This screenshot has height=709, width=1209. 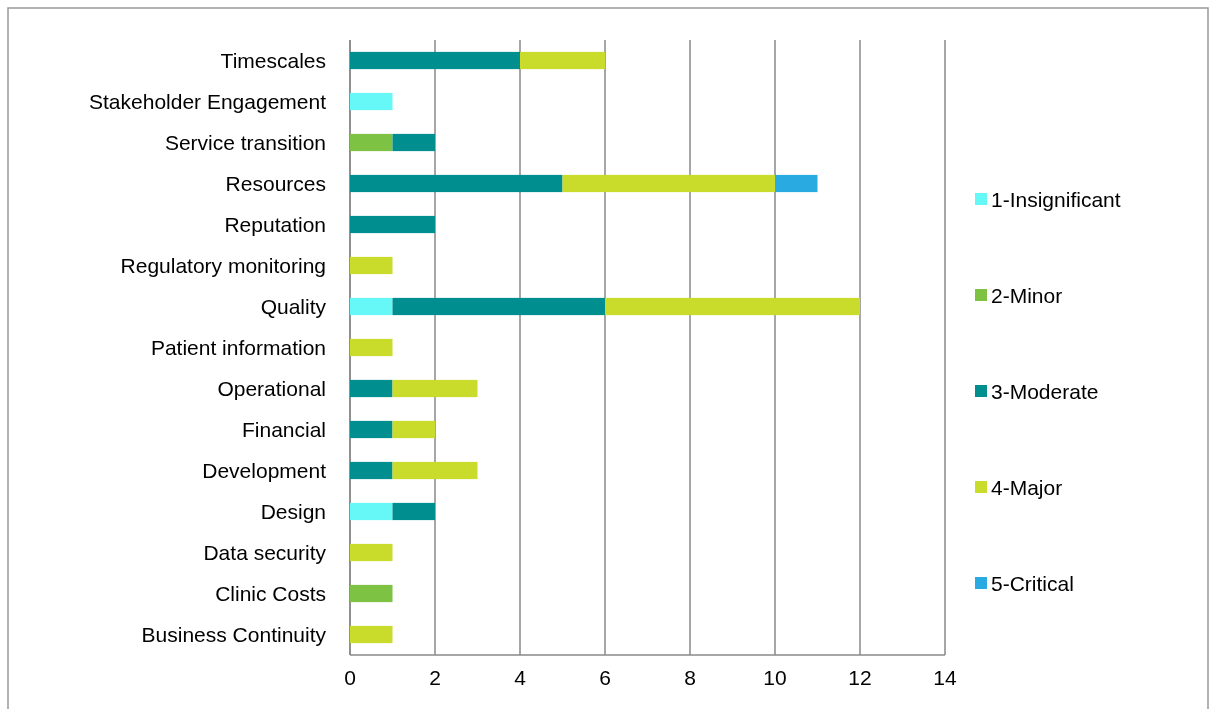 What do you see at coordinates (275, 224) in the screenshot?
I see `y-tick-label: Reputation` at bounding box center [275, 224].